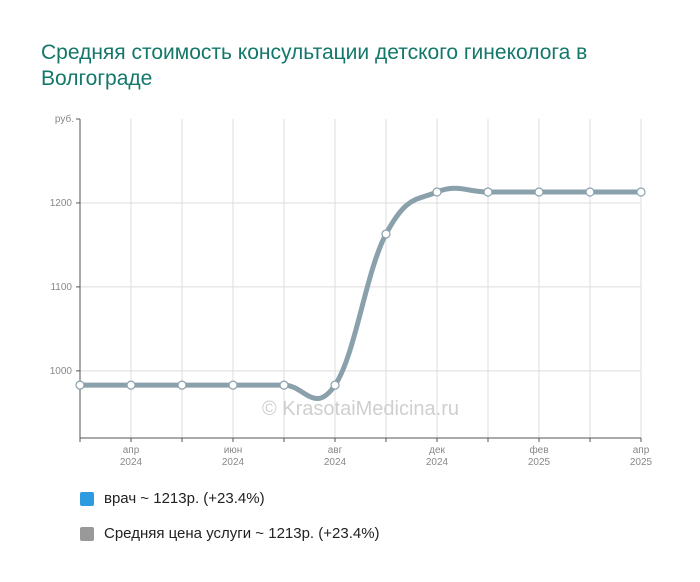 Image resolution: width=700 pixels, height=582 pixels. What do you see at coordinates (61, 203) in the screenshot?
I see `y-tick-label: 1200` at bounding box center [61, 203].